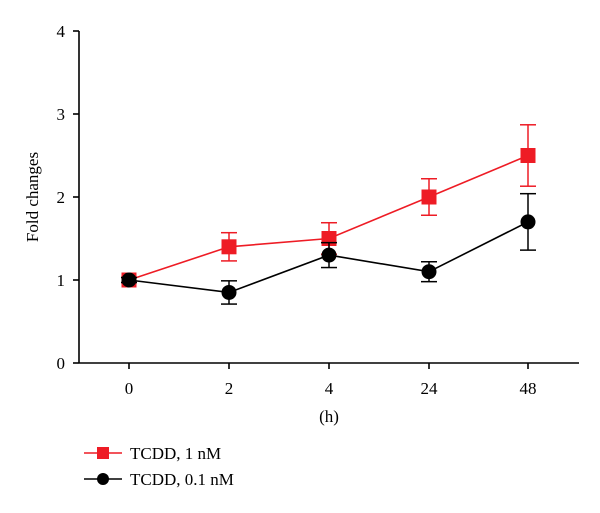 The height and width of the screenshot is (513, 600). I want to click on x-tick-label: 4, so click(329, 388).